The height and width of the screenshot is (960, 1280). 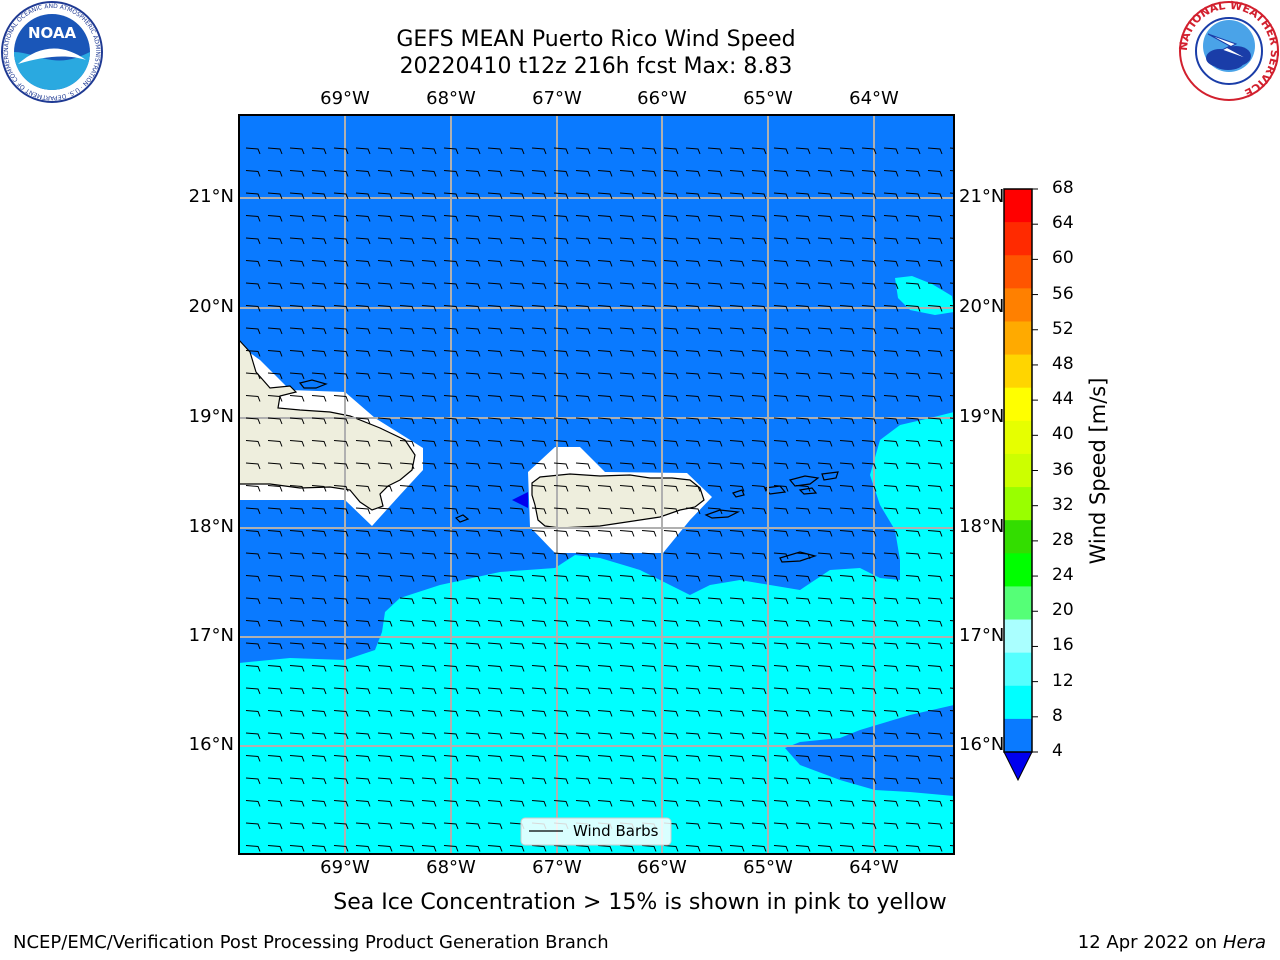 I want to click on colorbar, so click(x=1020, y=485).